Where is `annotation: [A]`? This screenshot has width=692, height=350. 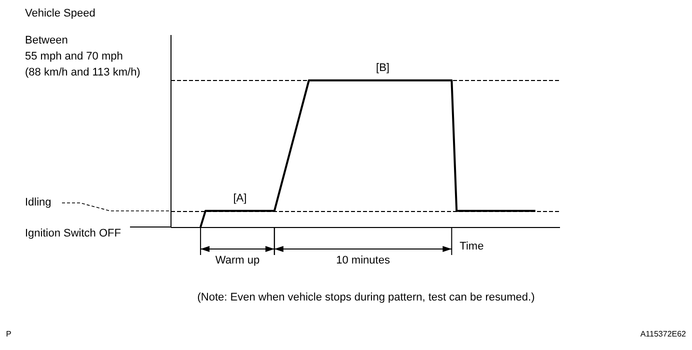
annotation: [A] is located at coordinates (240, 198).